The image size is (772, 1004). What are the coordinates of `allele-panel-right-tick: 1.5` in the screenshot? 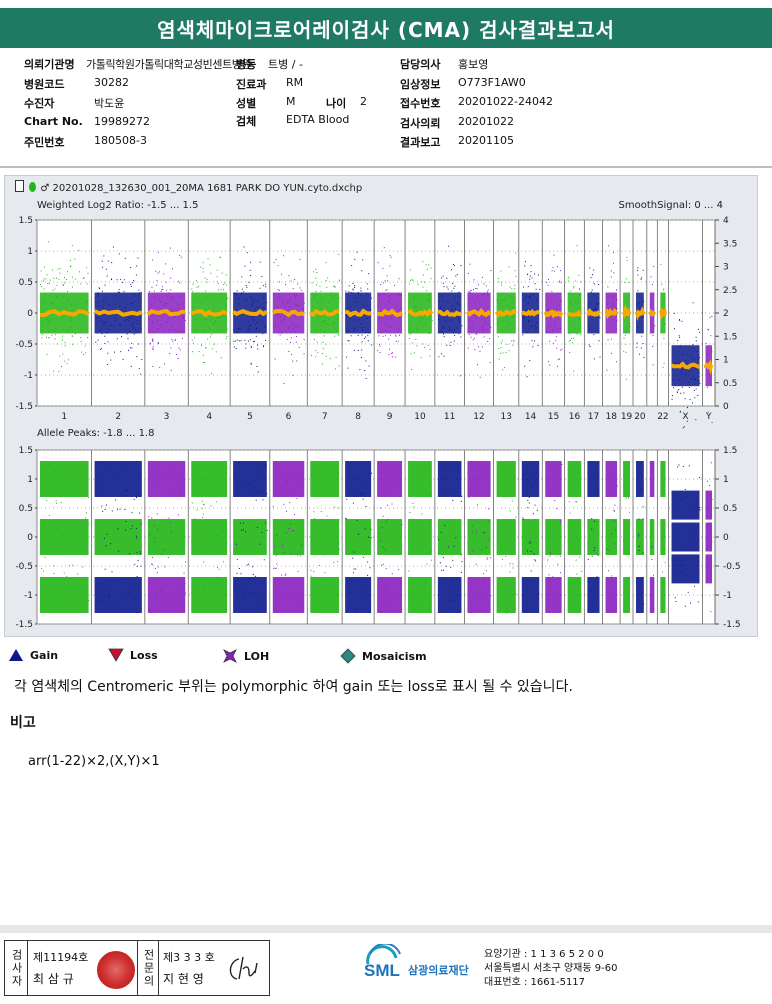 It's located at (730, 451).